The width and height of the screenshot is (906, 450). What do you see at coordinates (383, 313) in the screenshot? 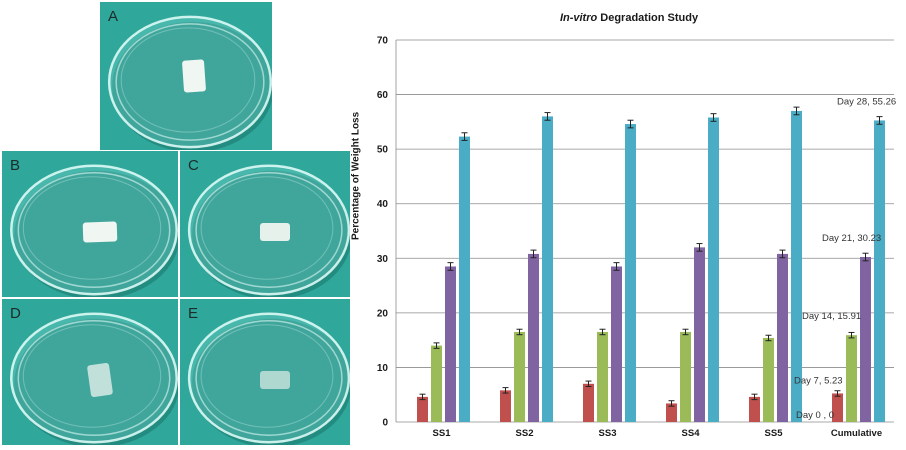
I see `y-tick-label: 20` at bounding box center [383, 313].